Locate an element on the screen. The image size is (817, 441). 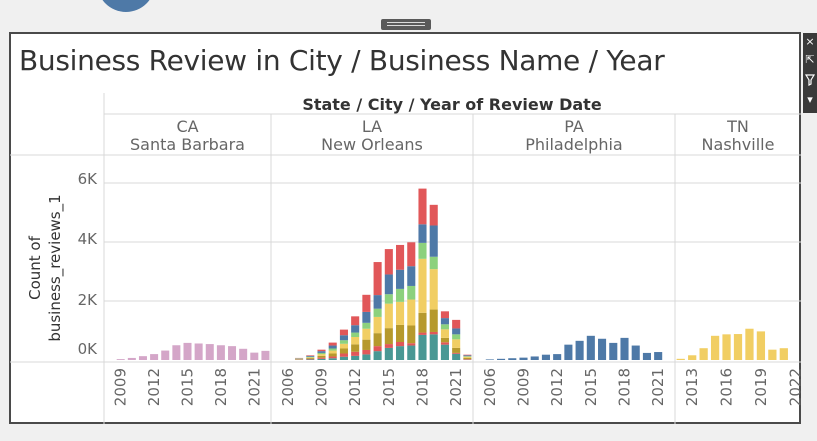
filter-icon is located at coordinates (810, 80).